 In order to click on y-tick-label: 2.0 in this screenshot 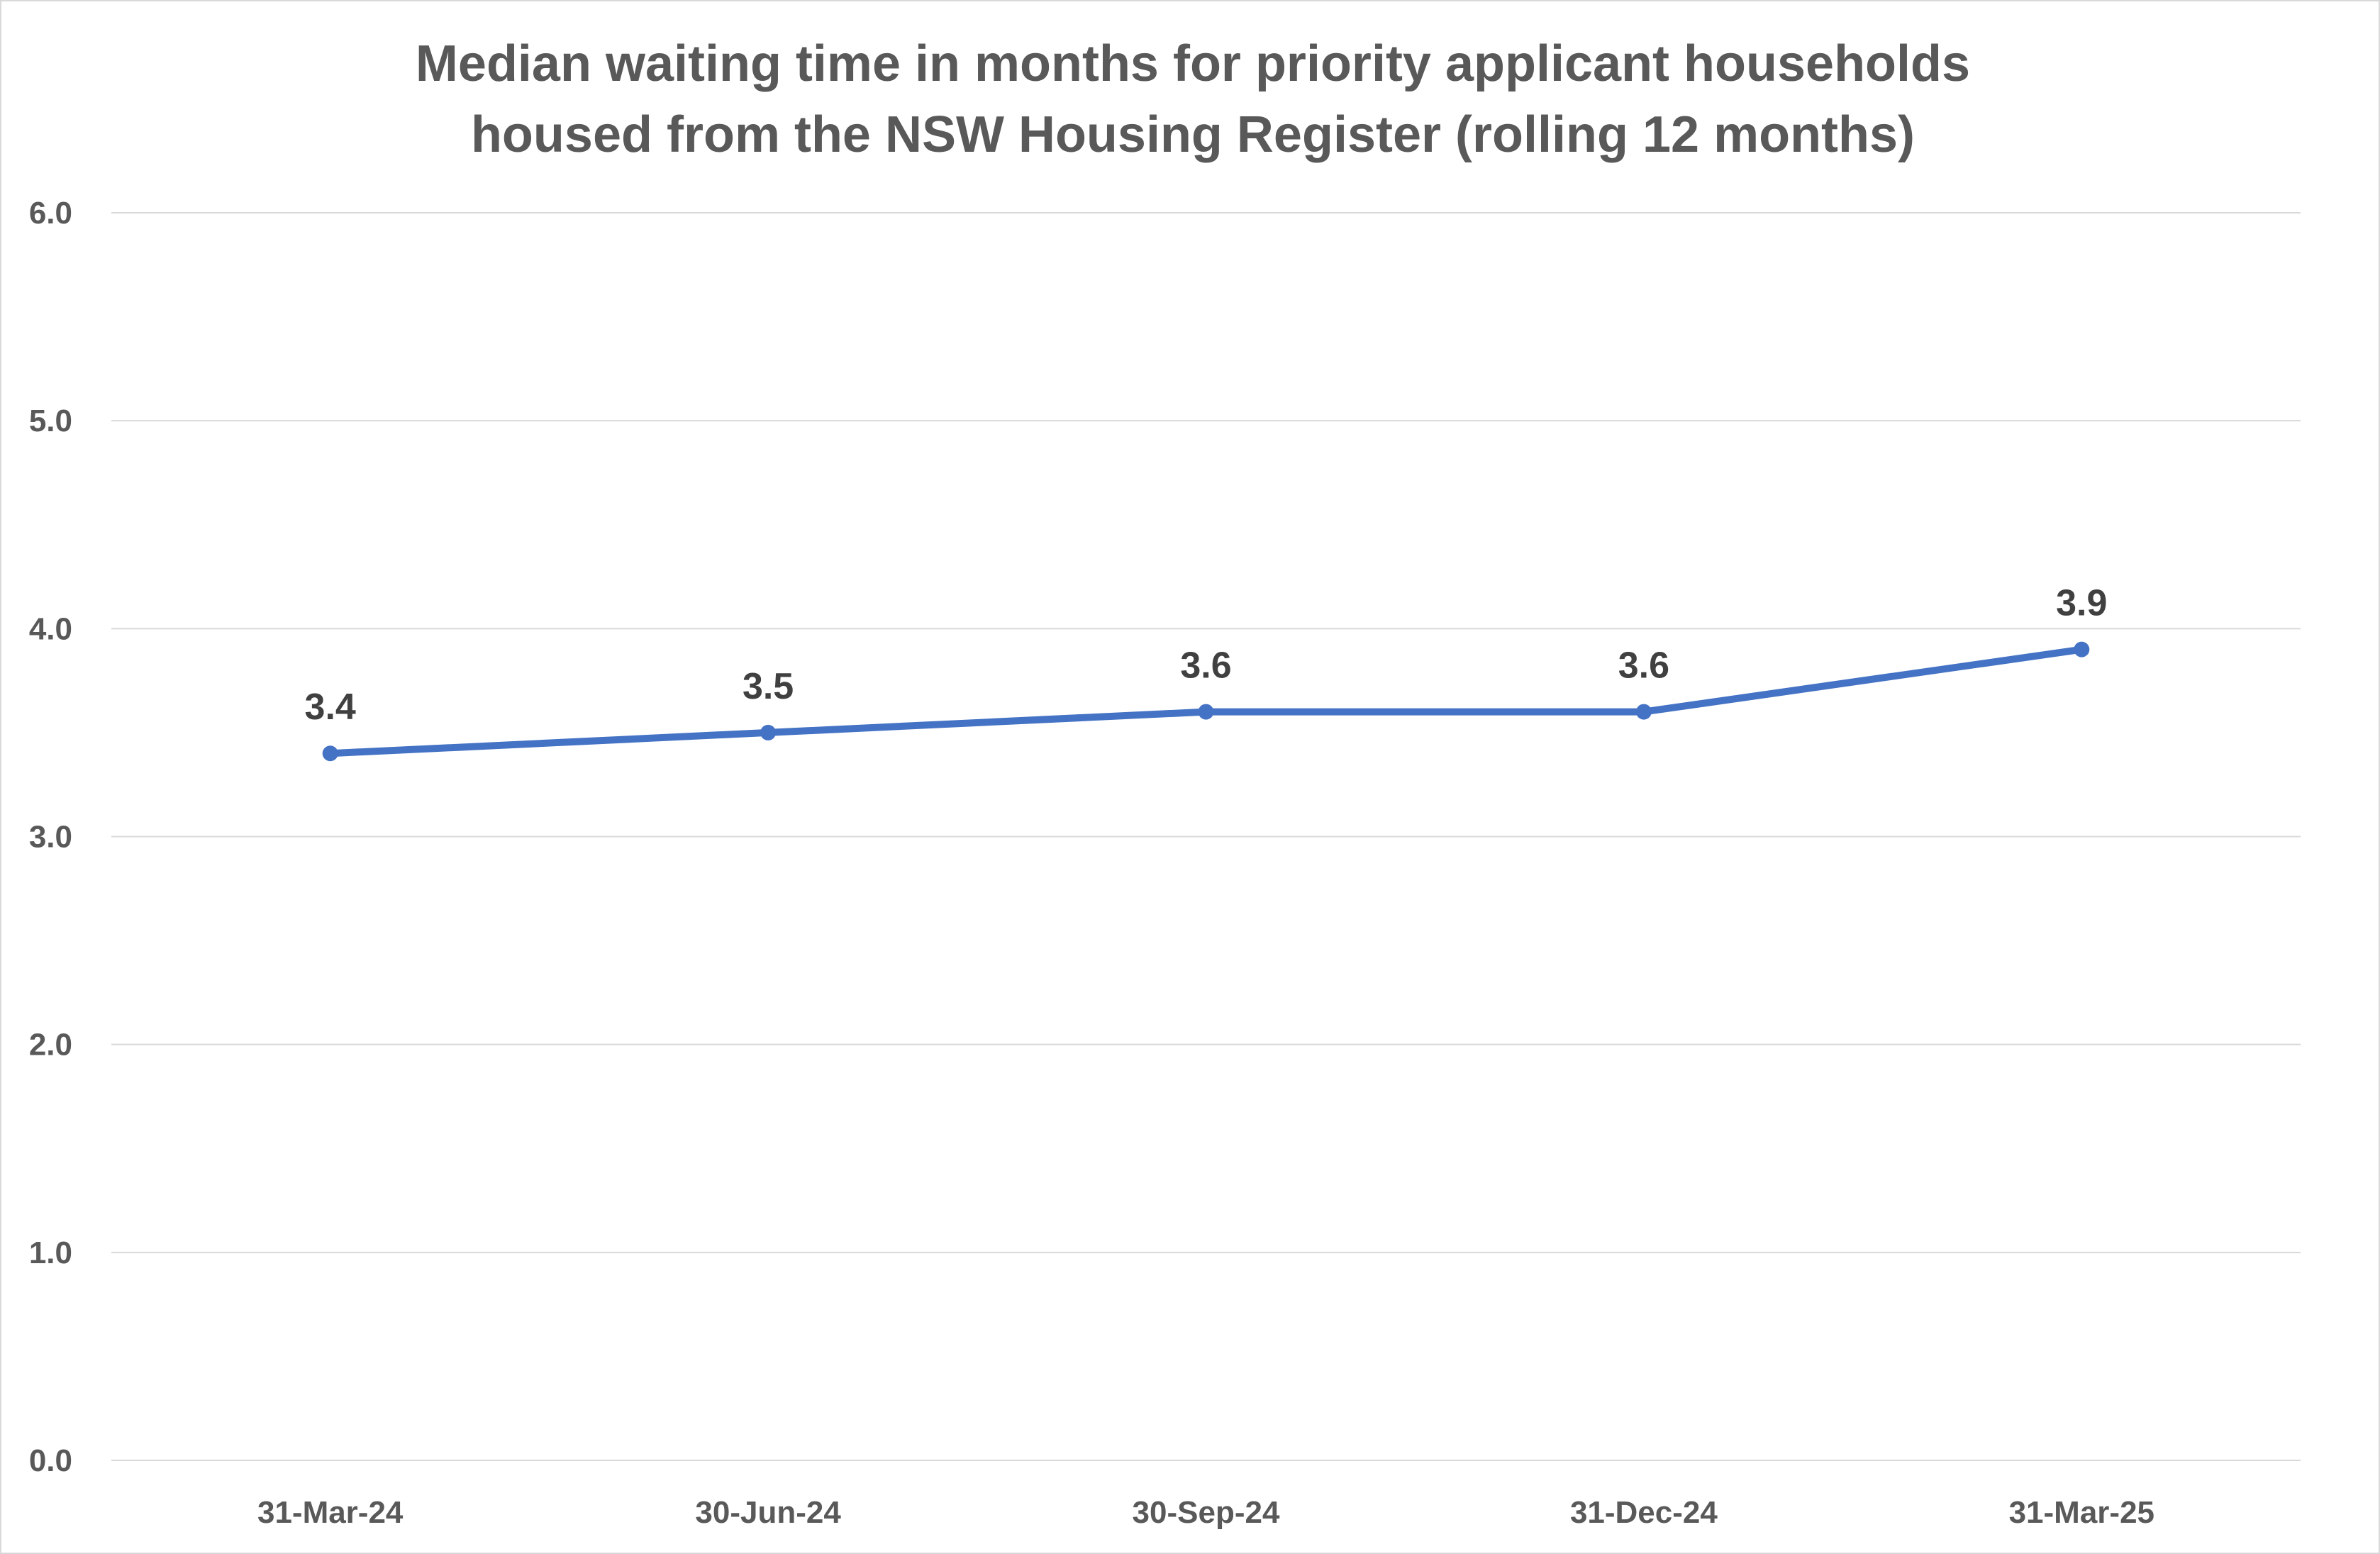, I will do `click(50, 1045)`.